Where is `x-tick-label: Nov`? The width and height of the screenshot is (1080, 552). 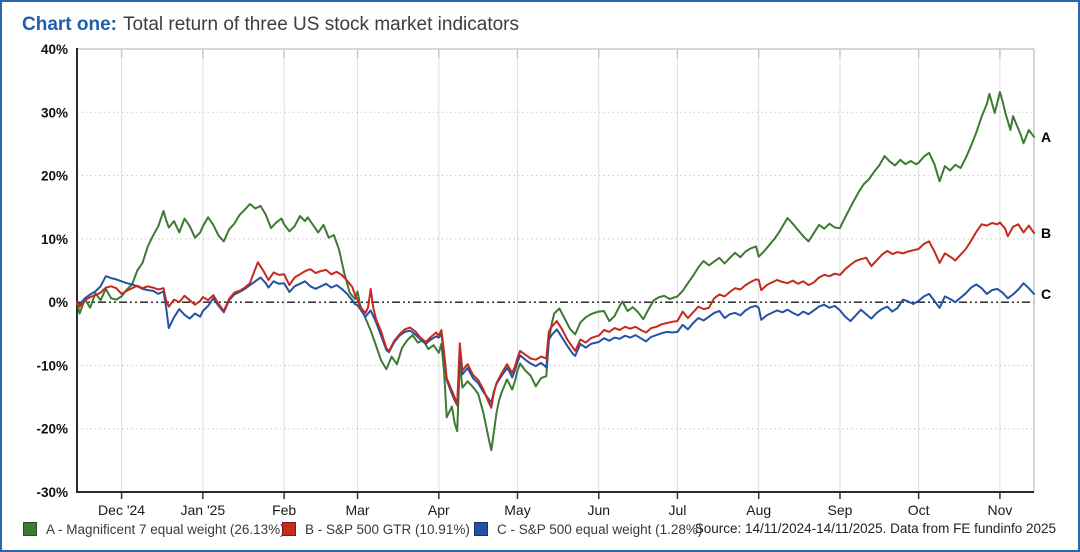
x-tick-label: Nov is located at coordinates (999, 510).